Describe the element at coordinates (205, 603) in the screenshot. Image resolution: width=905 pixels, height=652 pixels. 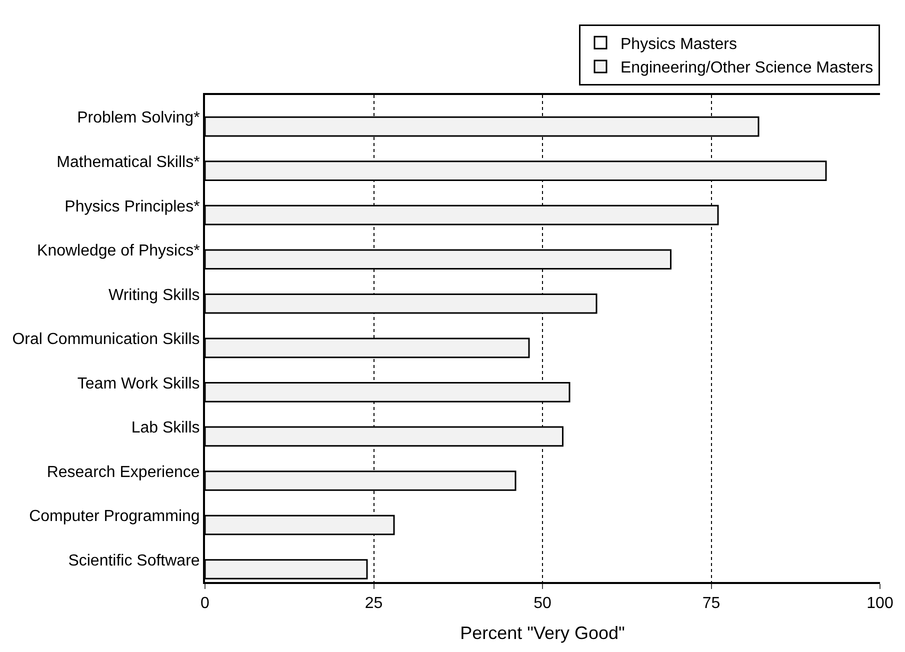
I see `x-tick-label: 0` at that location.